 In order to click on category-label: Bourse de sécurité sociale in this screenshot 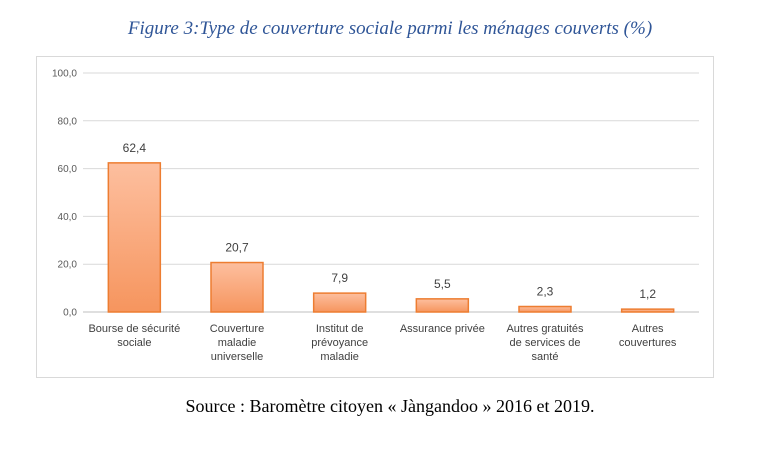, I will do `click(134, 336)`.